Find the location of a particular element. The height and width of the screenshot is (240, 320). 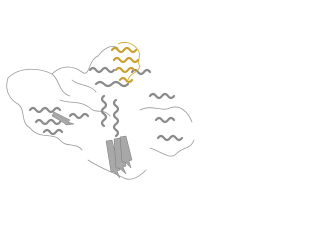

highlighted-region is located at coordinates (125, 62).